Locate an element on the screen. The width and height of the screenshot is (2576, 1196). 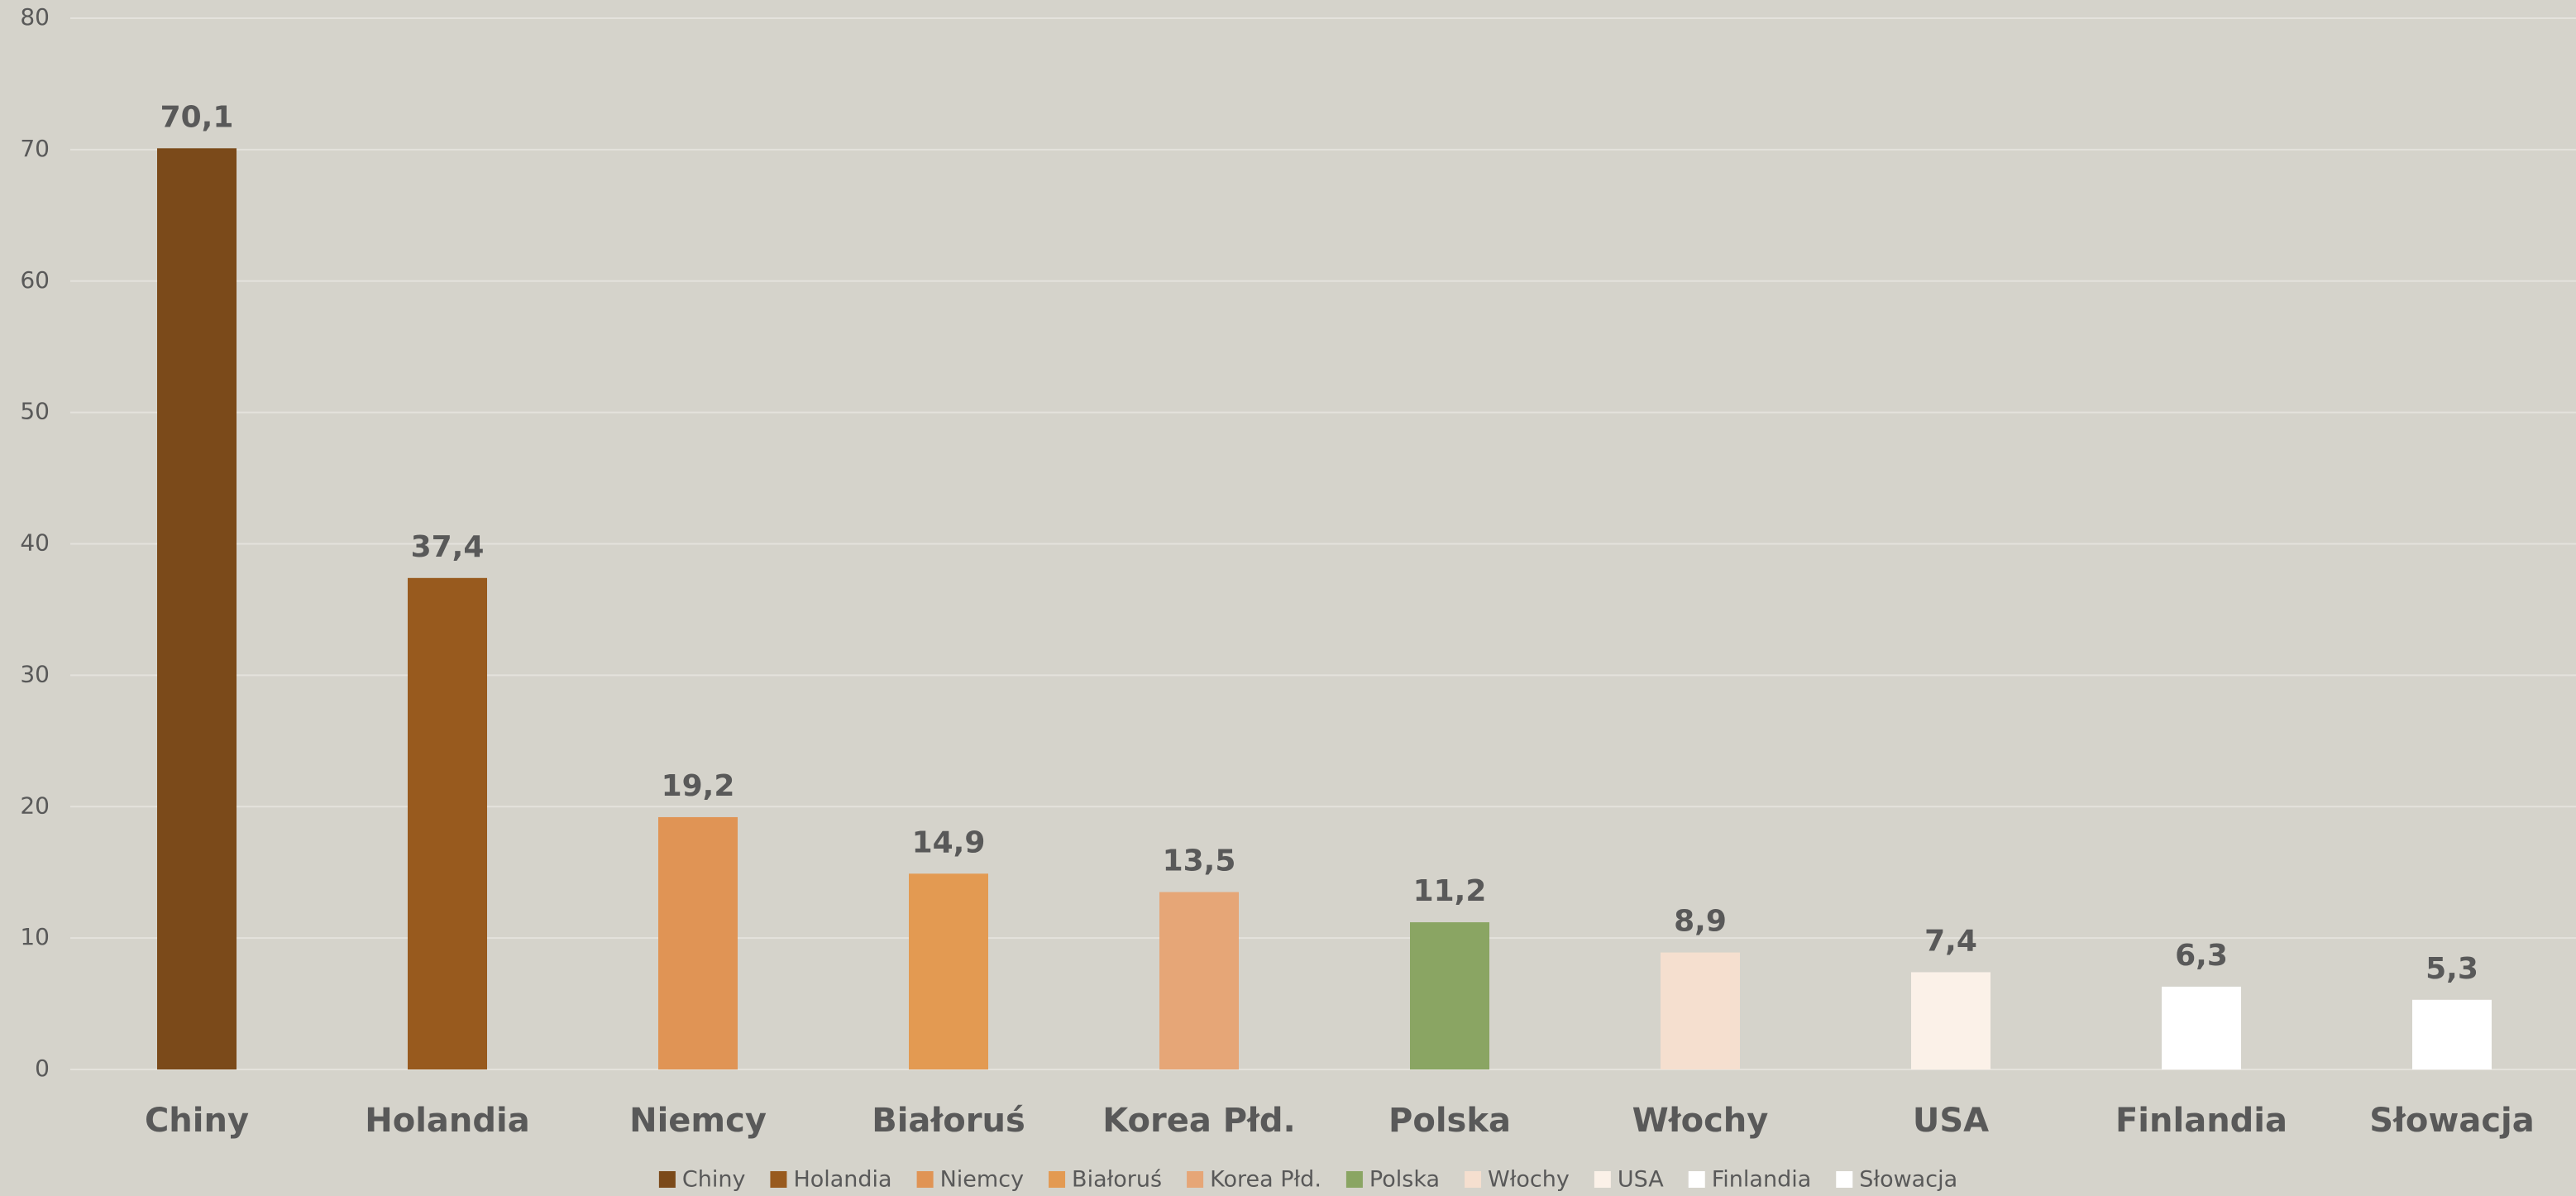
x-tick-label: Niemcy is located at coordinates (698, 1121).